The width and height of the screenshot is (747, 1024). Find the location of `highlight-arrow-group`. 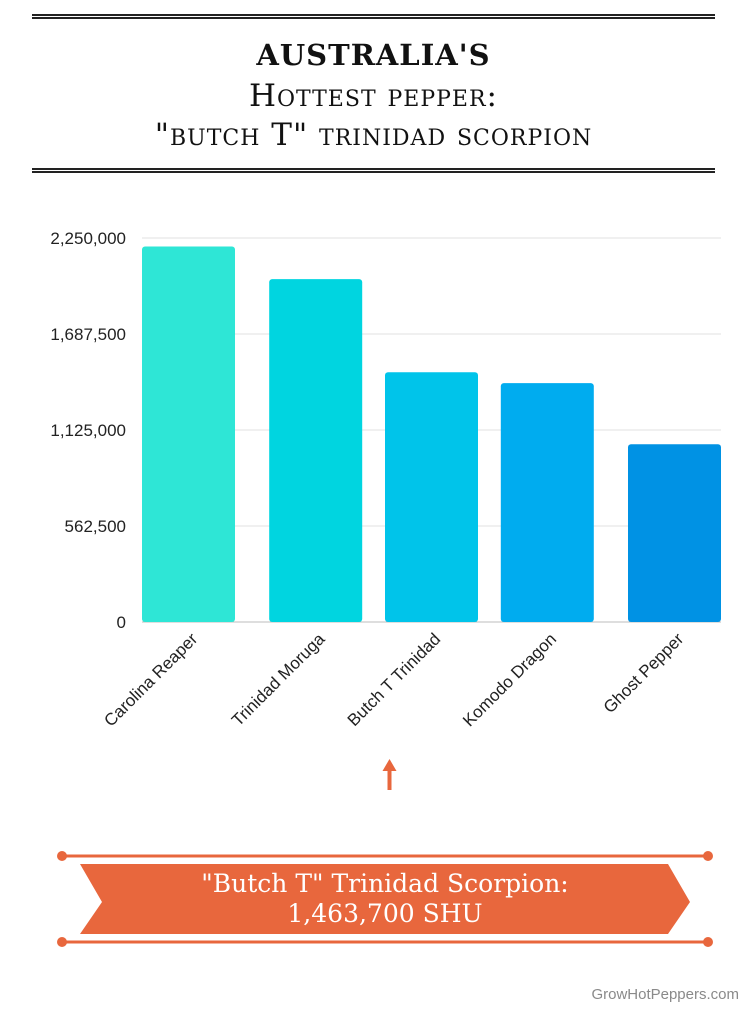

highlight-arrow-group is located at coordinates (389, 774).